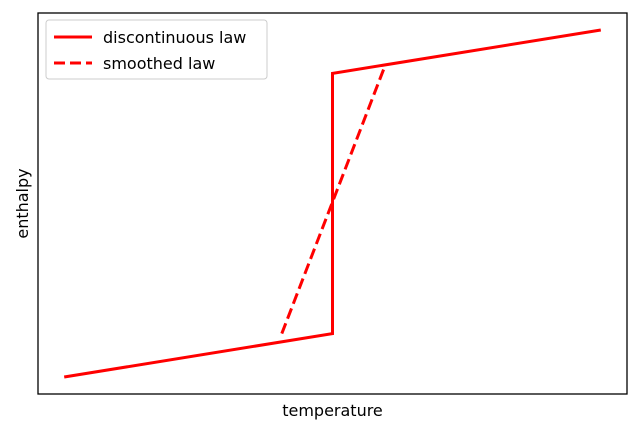 This screenshot has height=433, width=640. What do you see at coordinates (159, 63) in the screenshot?
I see `legend-label-smoothed: smoothed law` at bounding box center [159, 63].